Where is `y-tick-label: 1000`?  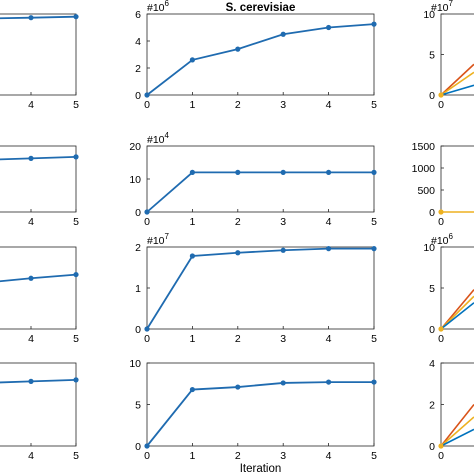 y-tick-label: 1000 is located at coordinates (424, 169).